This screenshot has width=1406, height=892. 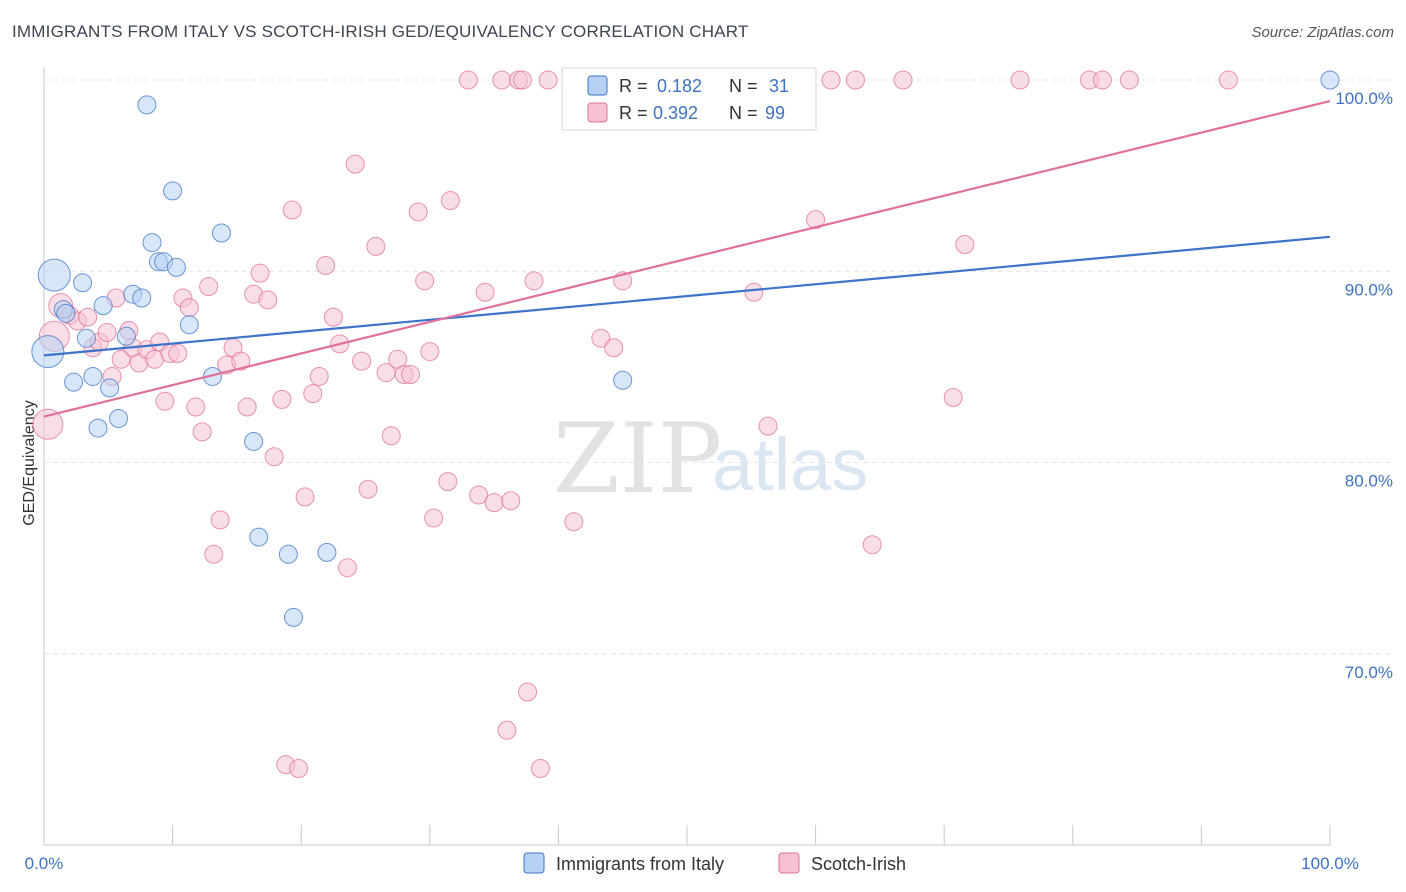 What do you see at coordinates (534, 863) in the screenshot?
I see `bottom-legend-swatch-italy` at bounding box center [534, 863].